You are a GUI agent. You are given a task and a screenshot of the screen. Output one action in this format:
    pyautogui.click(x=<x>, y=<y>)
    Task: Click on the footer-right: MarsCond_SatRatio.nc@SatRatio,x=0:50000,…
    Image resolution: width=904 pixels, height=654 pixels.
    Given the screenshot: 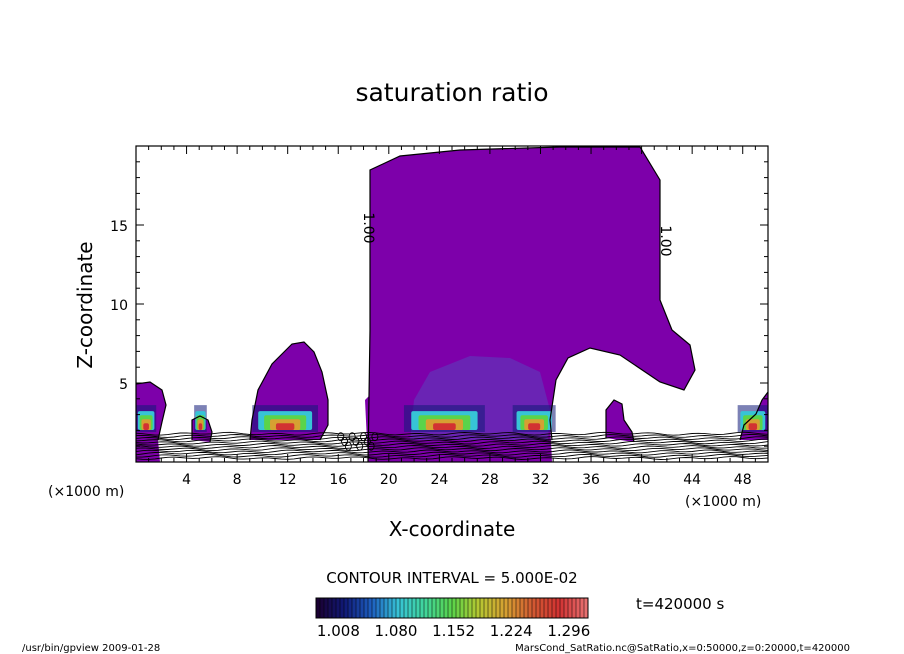 What is the action you would take?
    pyautogui.click(x=682, y=648)
    